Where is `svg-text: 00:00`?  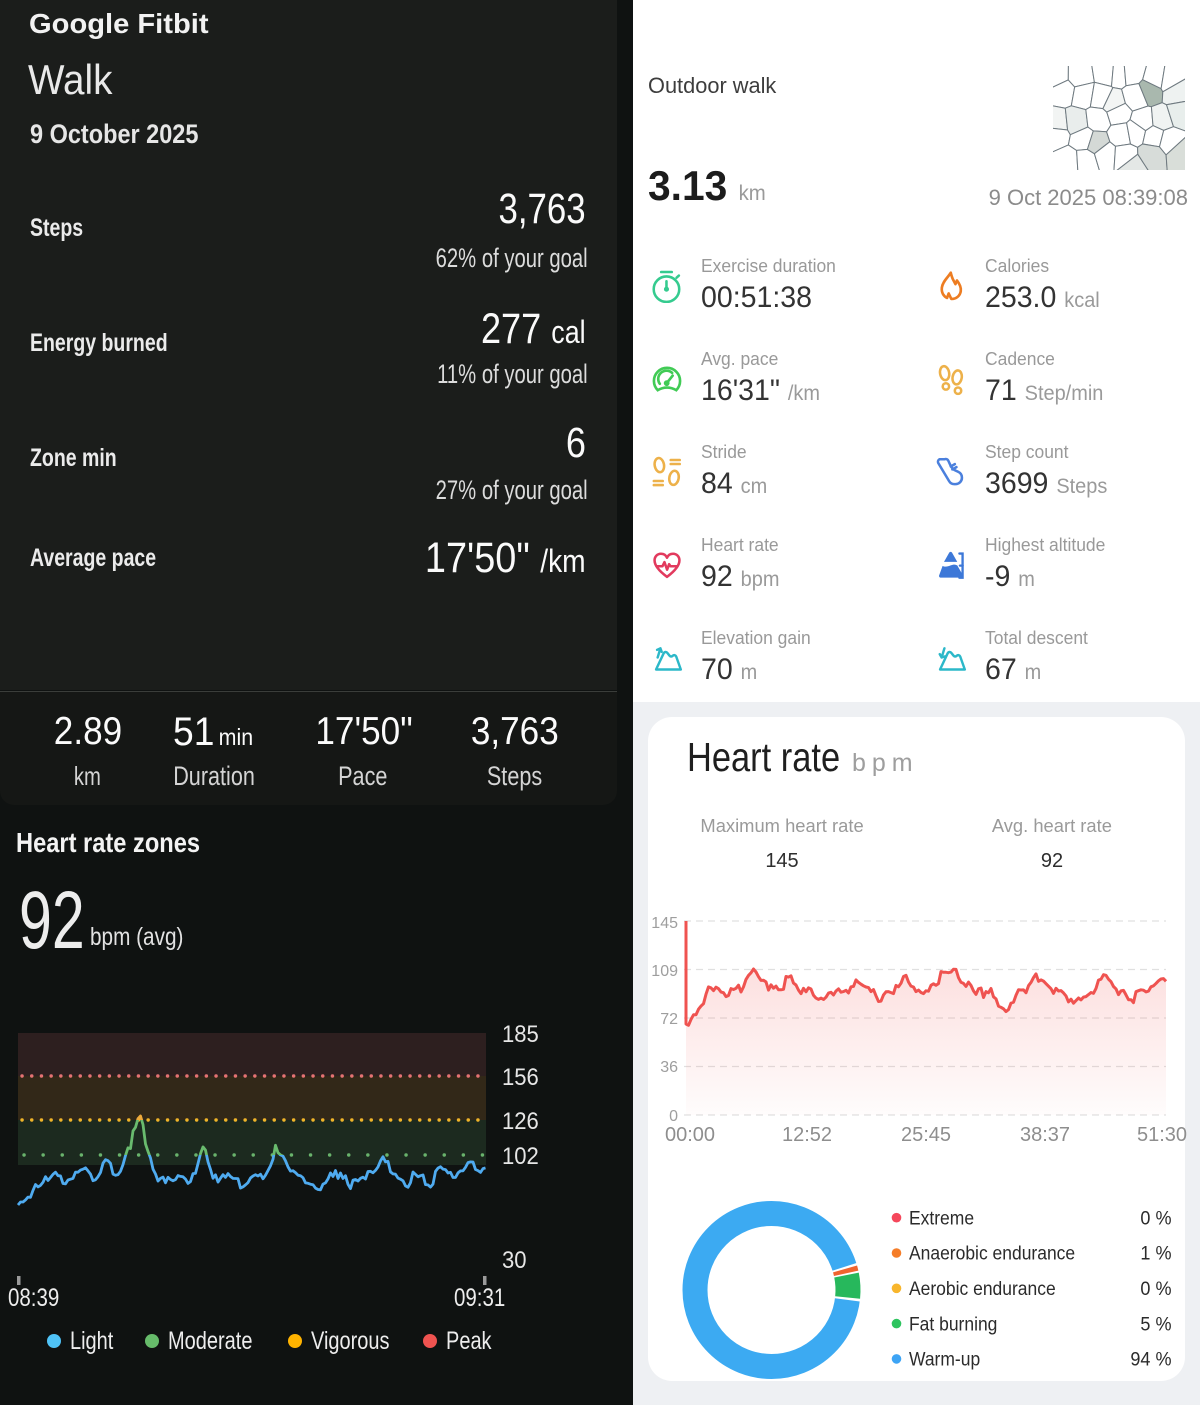 svg-text: 00:00 is located at coordinates (690, 1135).